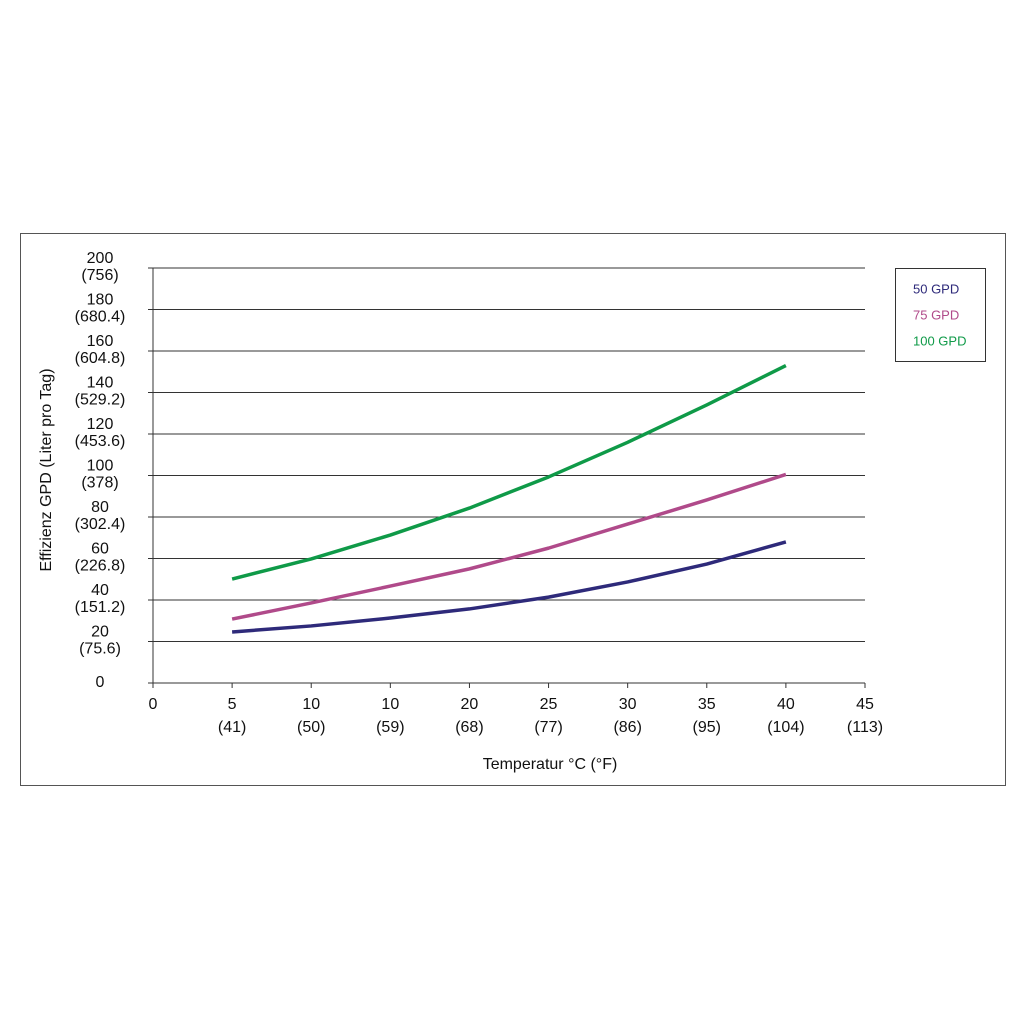 This screenshot has height=1024, width=1024. What do you see at coordinates (100, 466) in the screenshot?
I see `y-tick-label: 100` at bounding box center [100, 466].